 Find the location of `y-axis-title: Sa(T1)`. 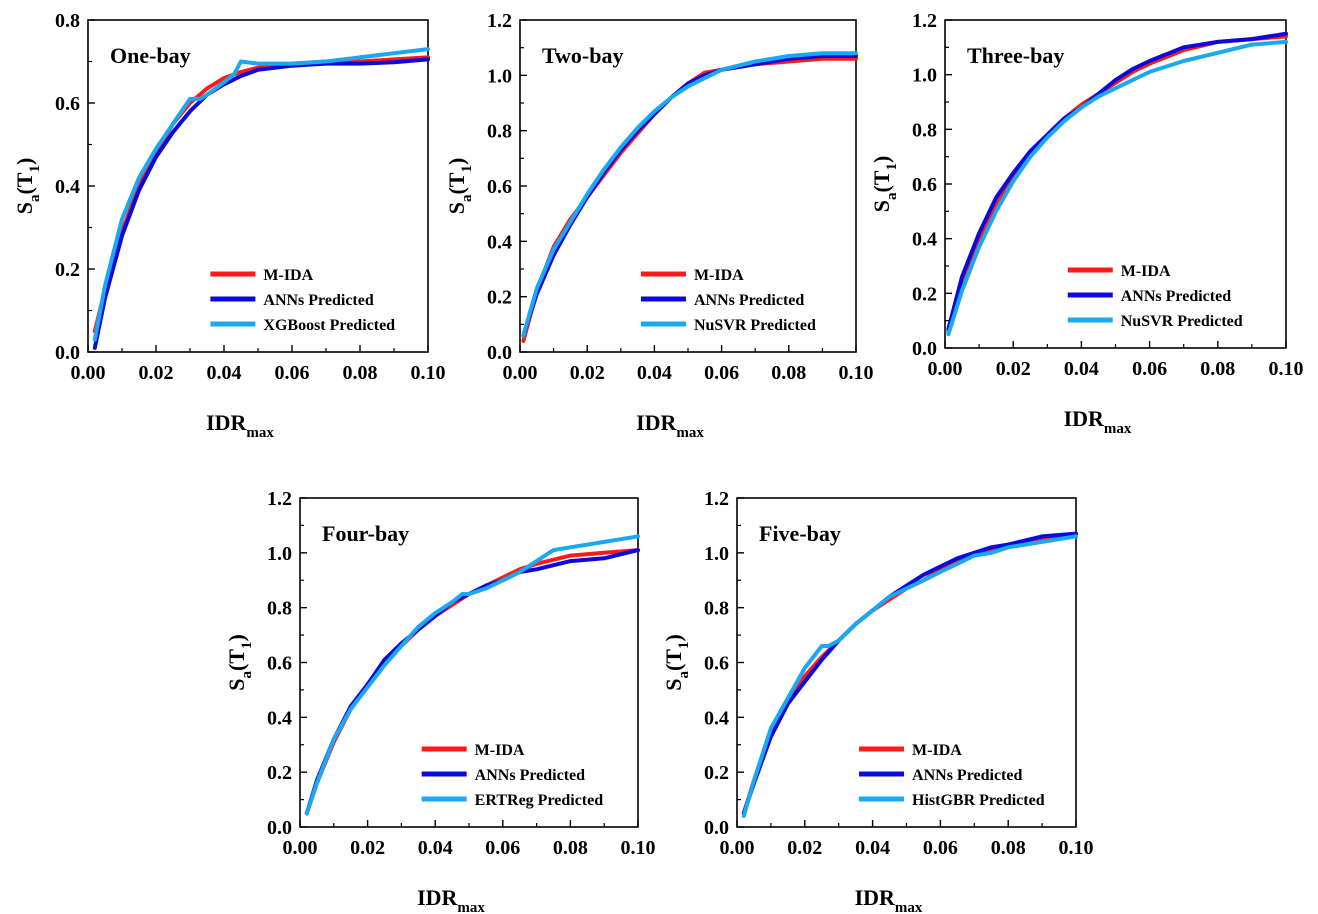

y-axis-title: Sa(T1) is located at coordinates (676, 662).